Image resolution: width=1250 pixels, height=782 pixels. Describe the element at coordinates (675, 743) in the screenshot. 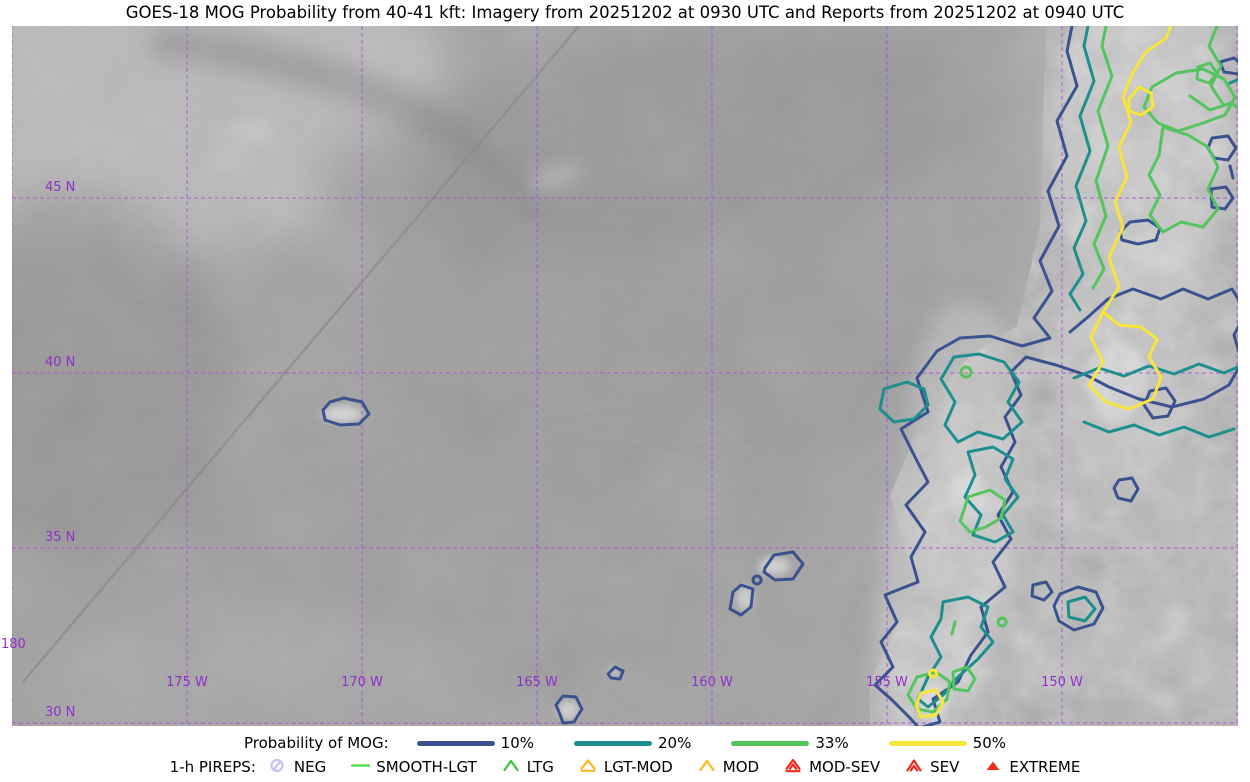

I see `mog-legend-label: 20%` at that location.